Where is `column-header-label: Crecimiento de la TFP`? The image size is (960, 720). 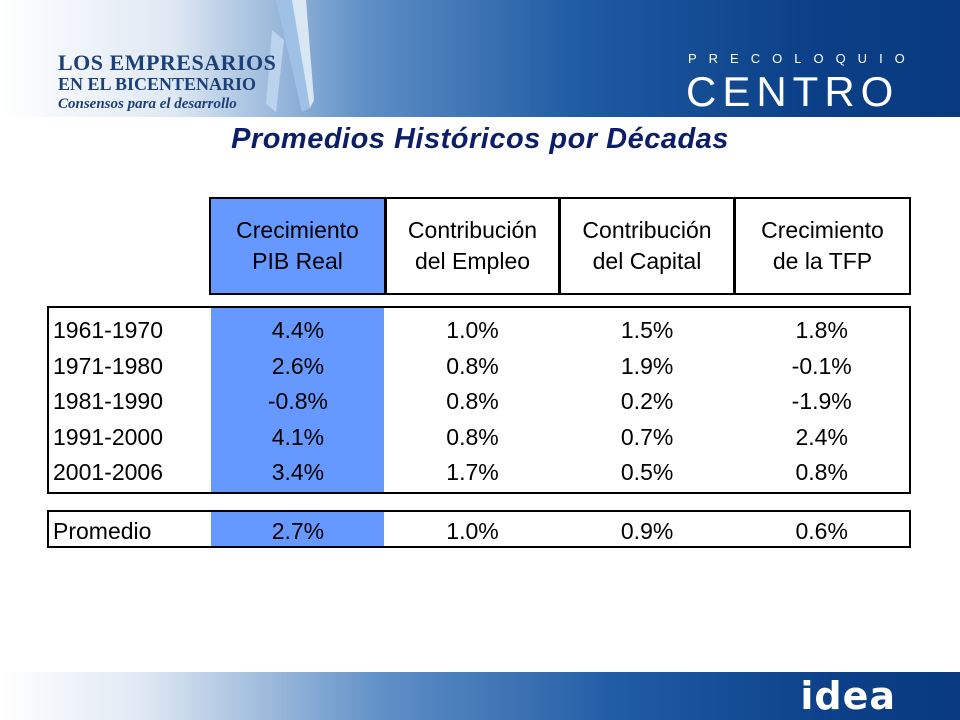 column-header-label: Crecimiento de la TFP is located at coordinates (822, 245).